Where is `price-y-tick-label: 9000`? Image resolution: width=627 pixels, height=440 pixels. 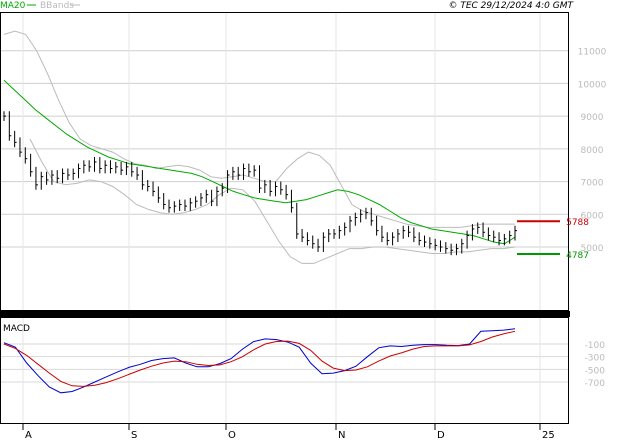 price-y-tick-label: 9000 is located at coordinates (592, 118).